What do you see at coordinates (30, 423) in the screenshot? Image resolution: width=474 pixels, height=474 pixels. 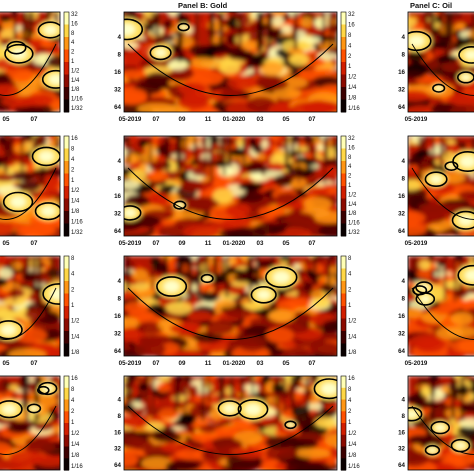 I see `heatmap-r3-c0` at bounding box center [30, 423].